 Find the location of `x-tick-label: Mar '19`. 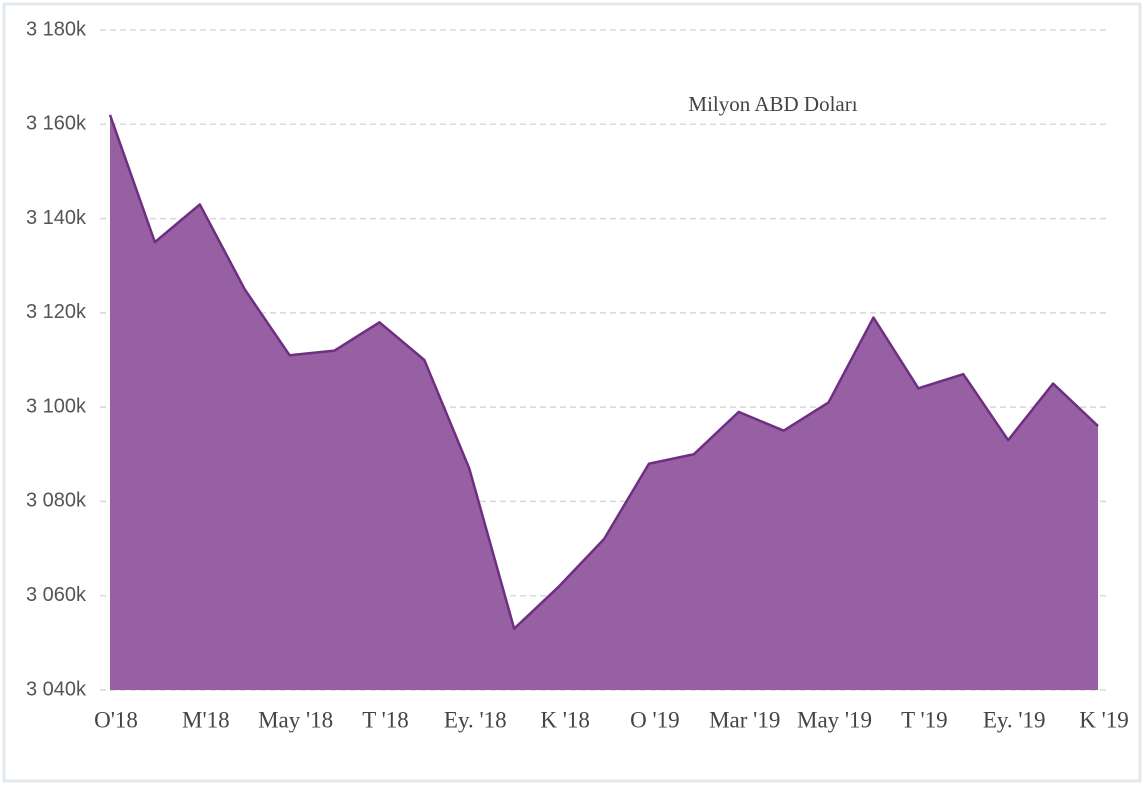

x-tick-label: Mar '19 is located at coordinates (744, 719).